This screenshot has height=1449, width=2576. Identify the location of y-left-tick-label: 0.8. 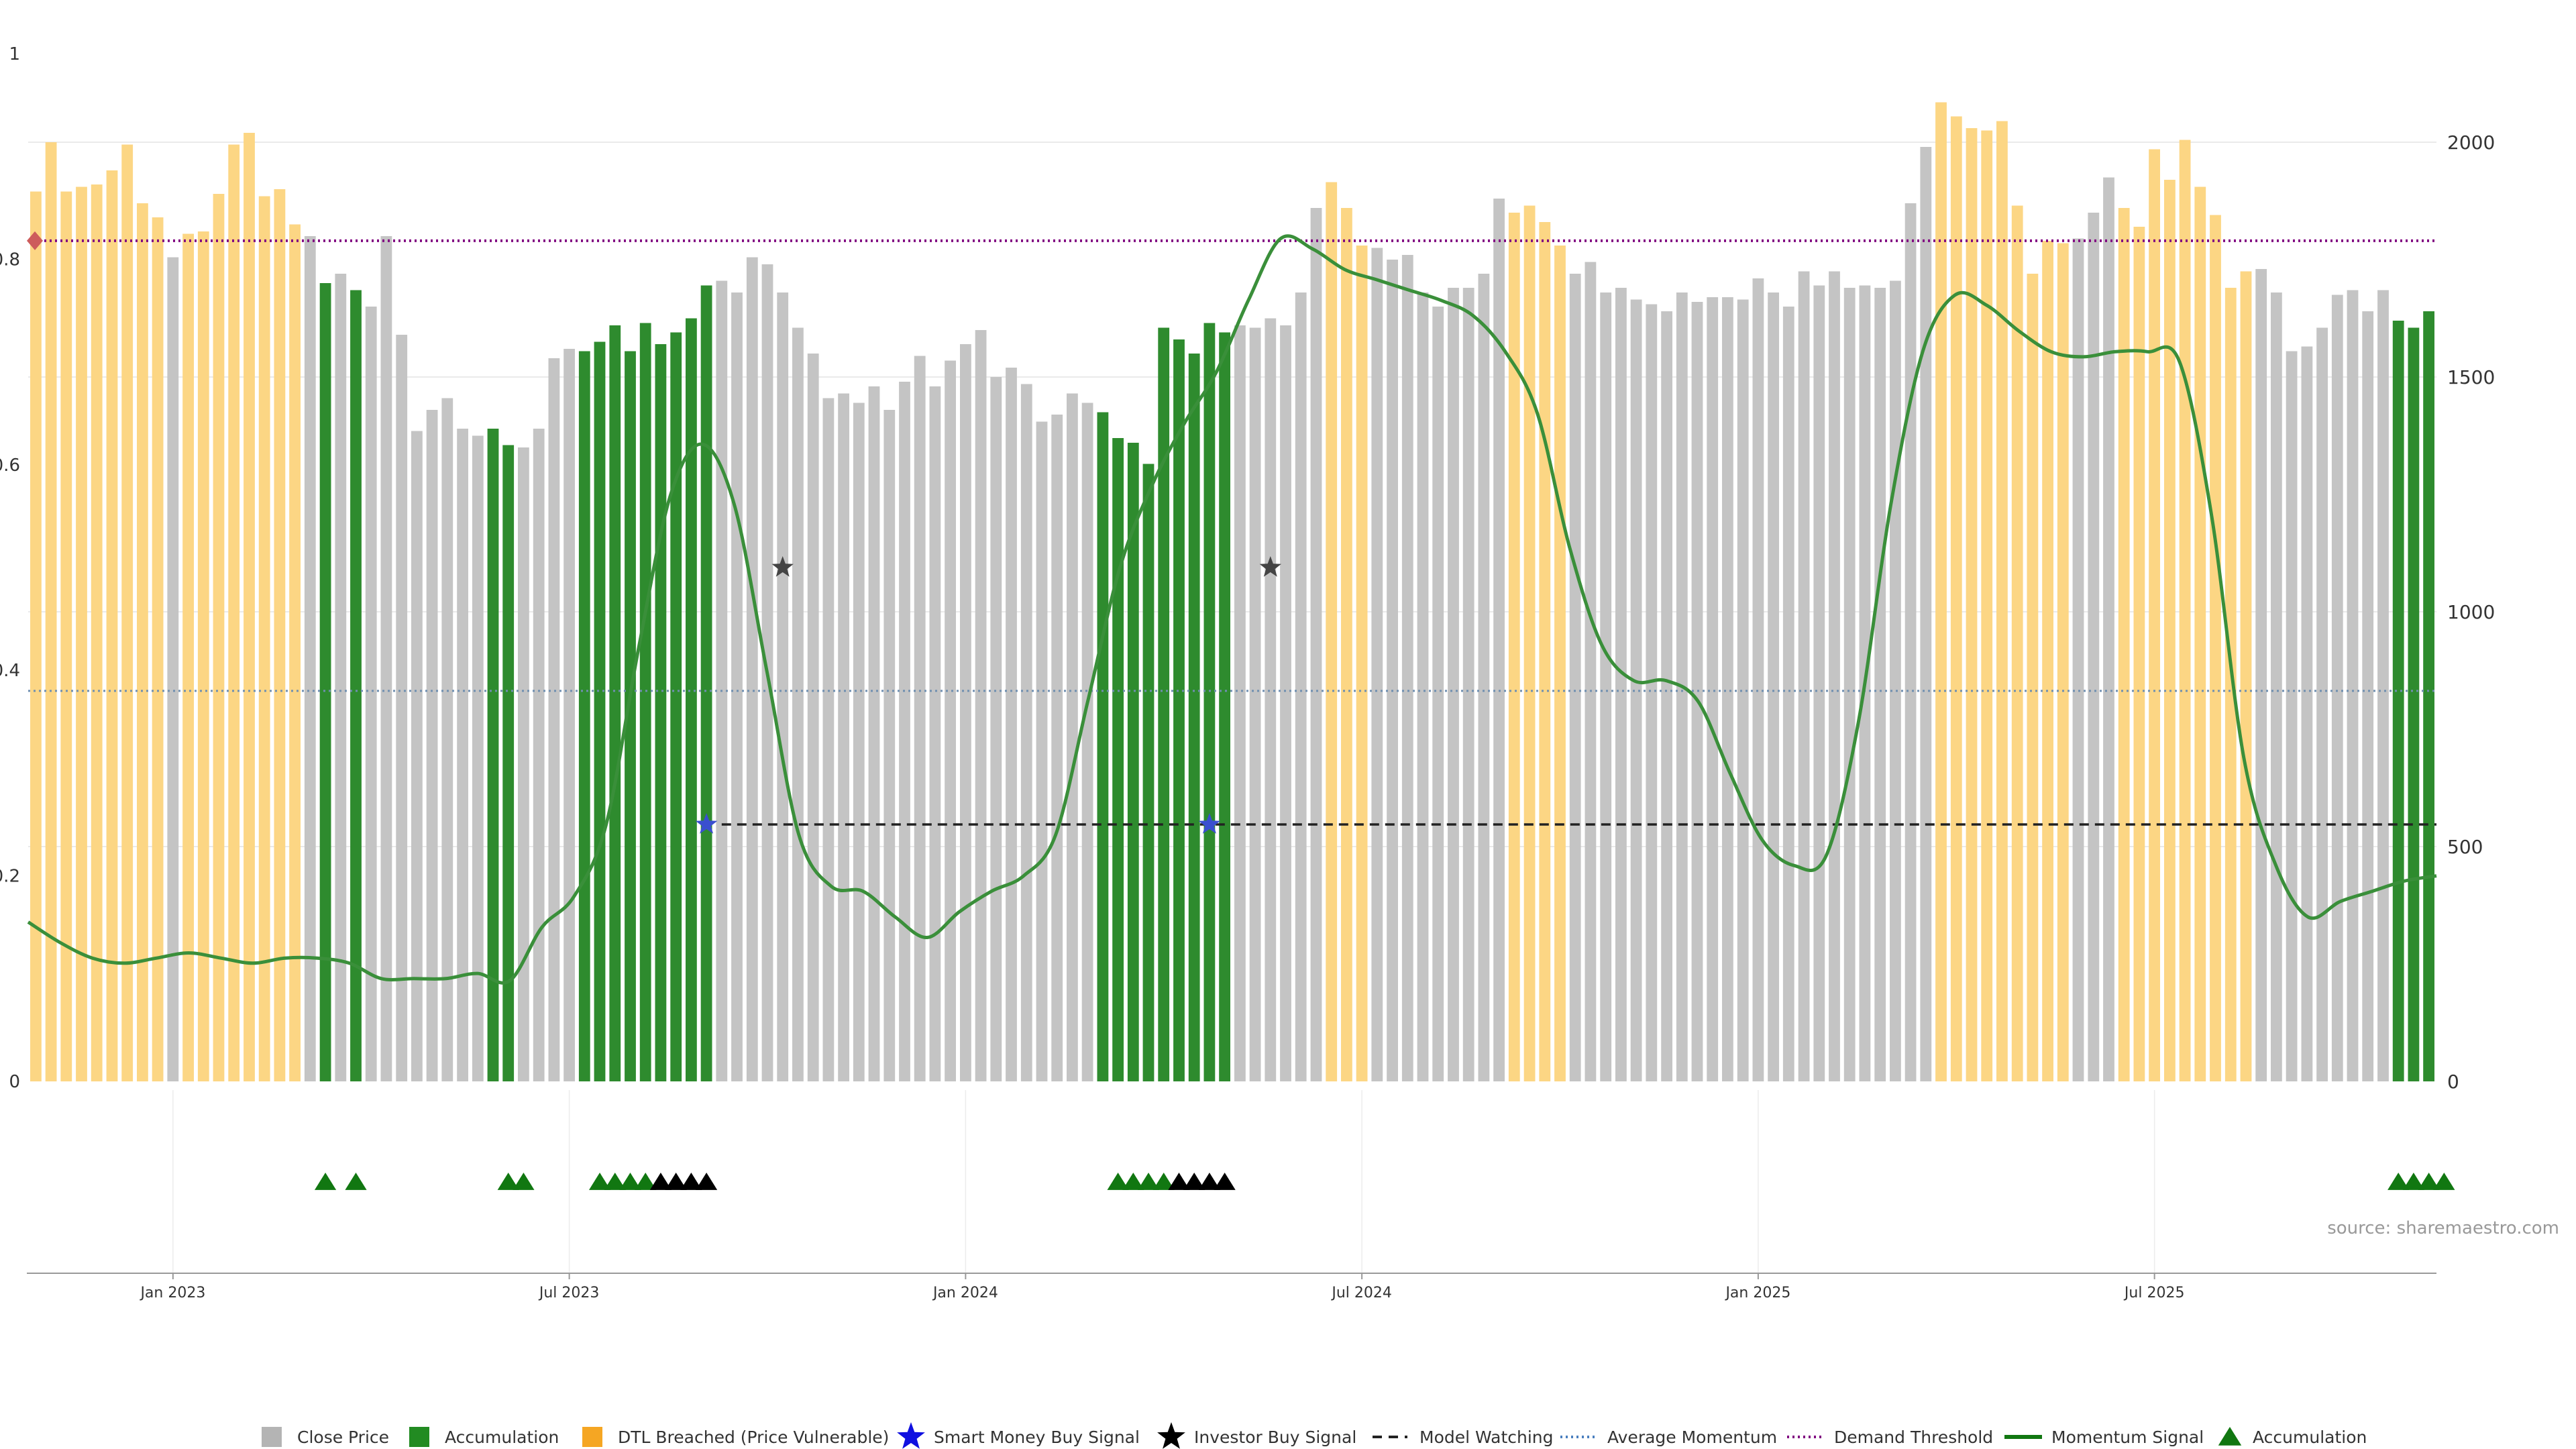
(10, 260).